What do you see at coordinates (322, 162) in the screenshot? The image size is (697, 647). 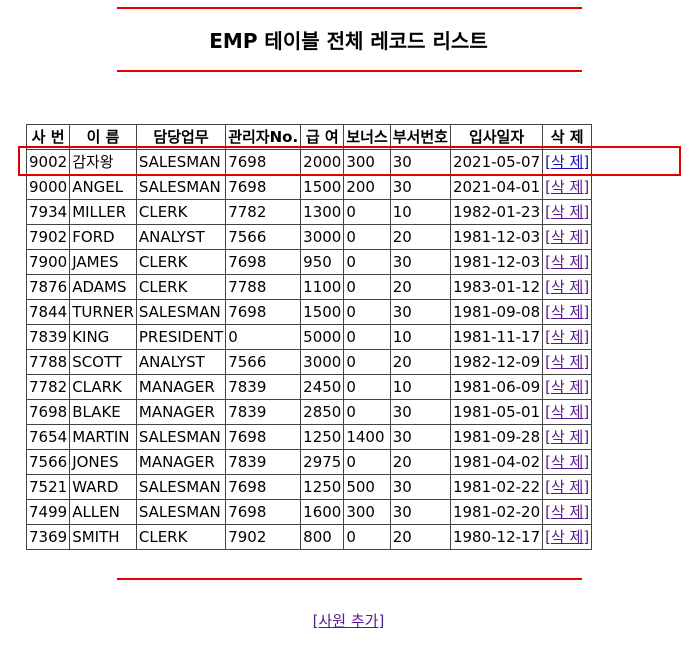 I see `cell-sal: 2000` at bounding box center [322, 162].